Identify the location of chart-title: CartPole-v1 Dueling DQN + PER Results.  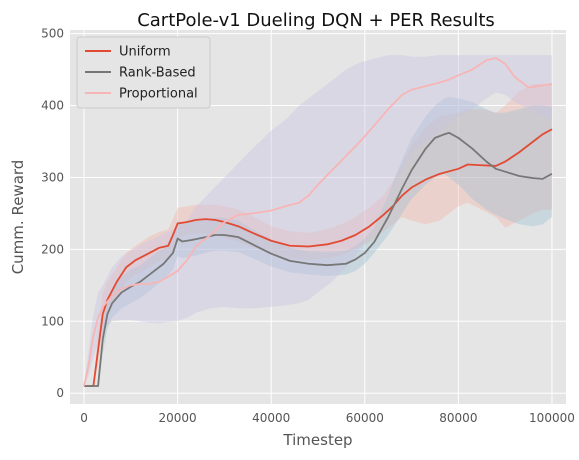
(316, 20).